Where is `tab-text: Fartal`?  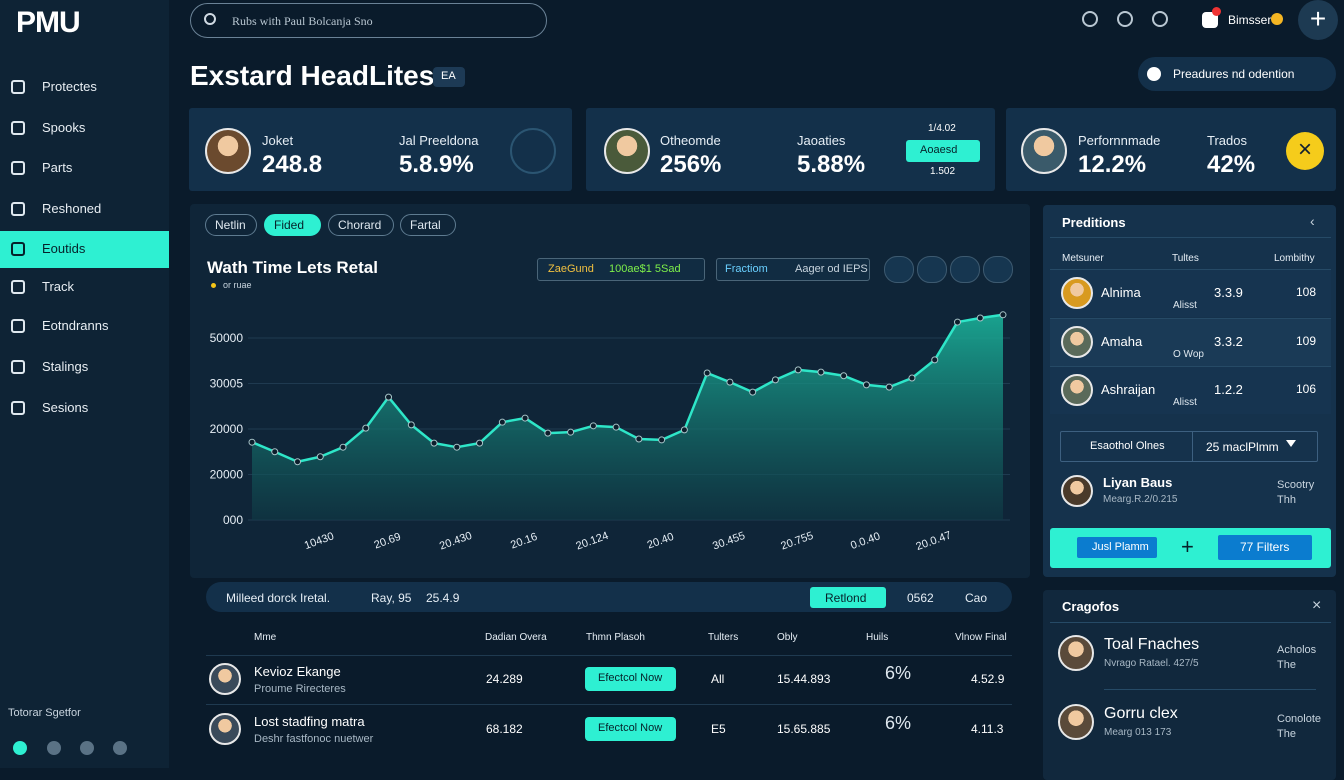 tab-text: Fartal is located at coordinates (425, 225).